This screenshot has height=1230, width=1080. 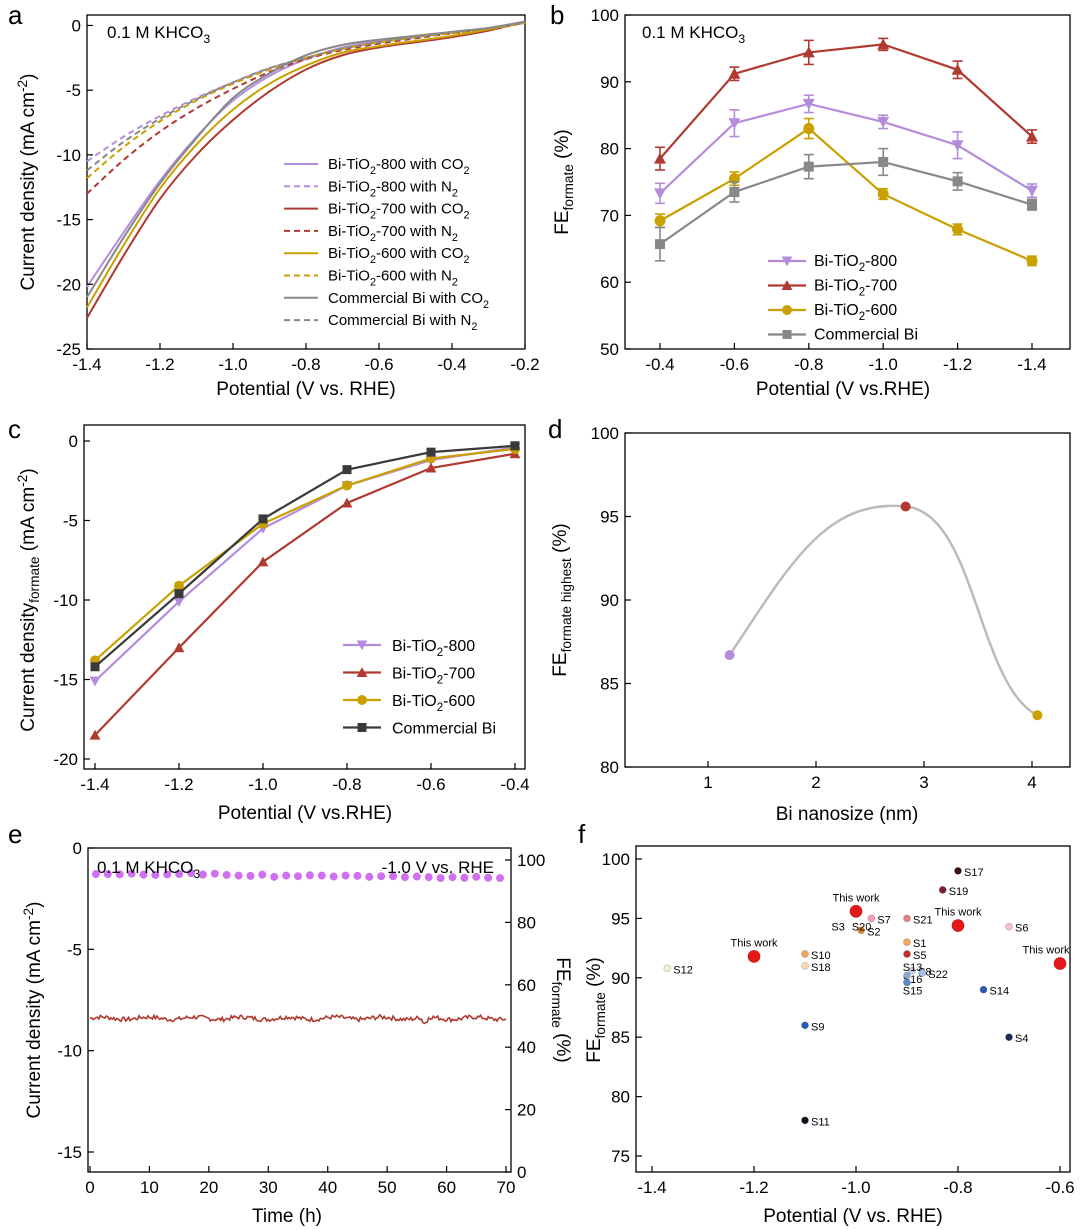 I want to click on legend-label-part: -700 with N, so click(x=414, y=231).